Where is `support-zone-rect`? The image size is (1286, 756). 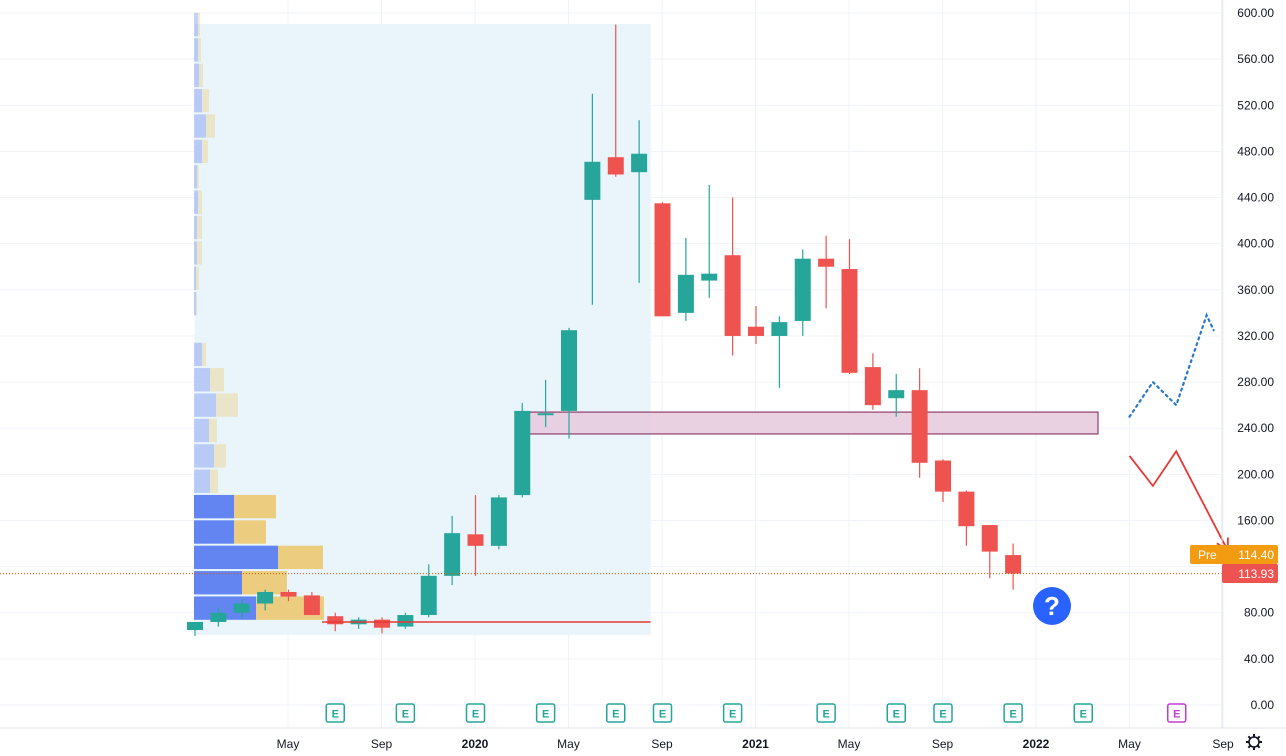
support-zone-rect is located at coordinates (812, 423).